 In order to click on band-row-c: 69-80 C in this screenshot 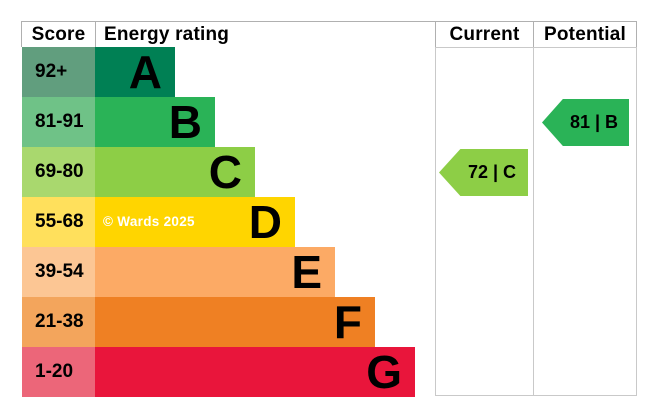, I will do `click(218, 172)`.